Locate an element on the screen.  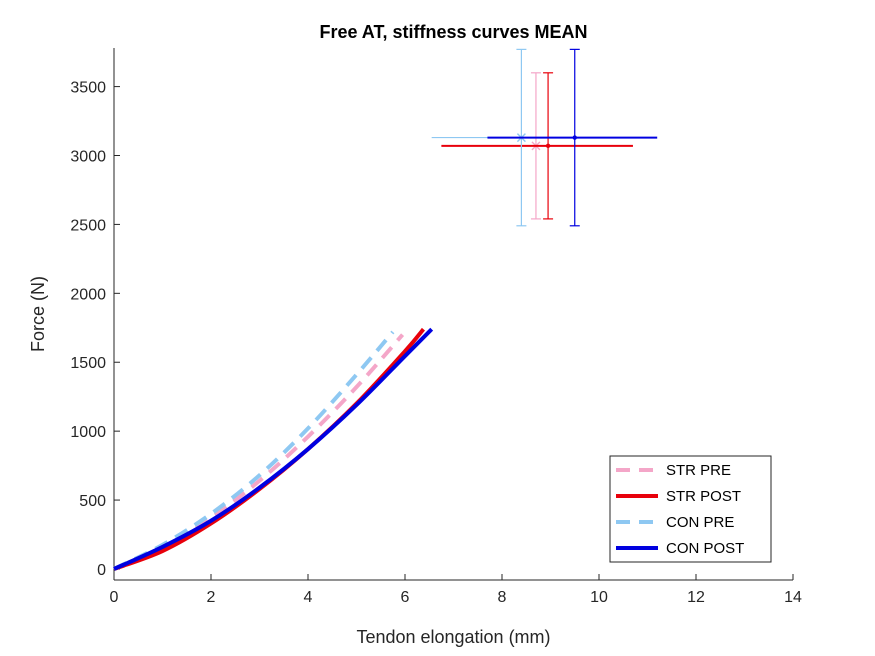
x-tick-label: 6 is located at coordinates (405, 597).